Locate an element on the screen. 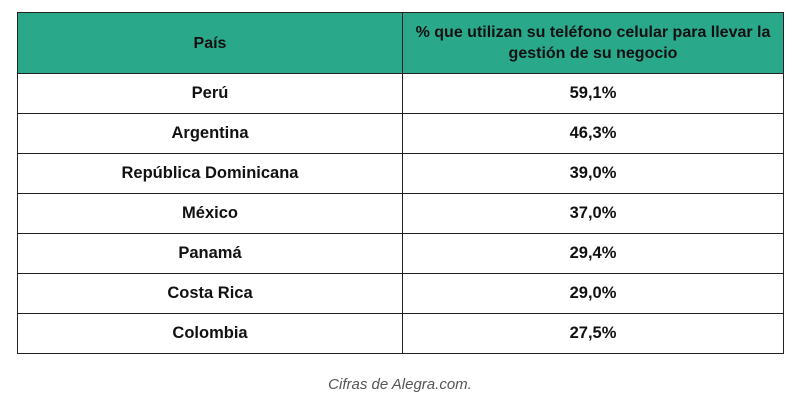 Image resolution: width=800 pixels, height=402 pixels. cell-percentage: 37,0% is located at coordinates (593, 213).